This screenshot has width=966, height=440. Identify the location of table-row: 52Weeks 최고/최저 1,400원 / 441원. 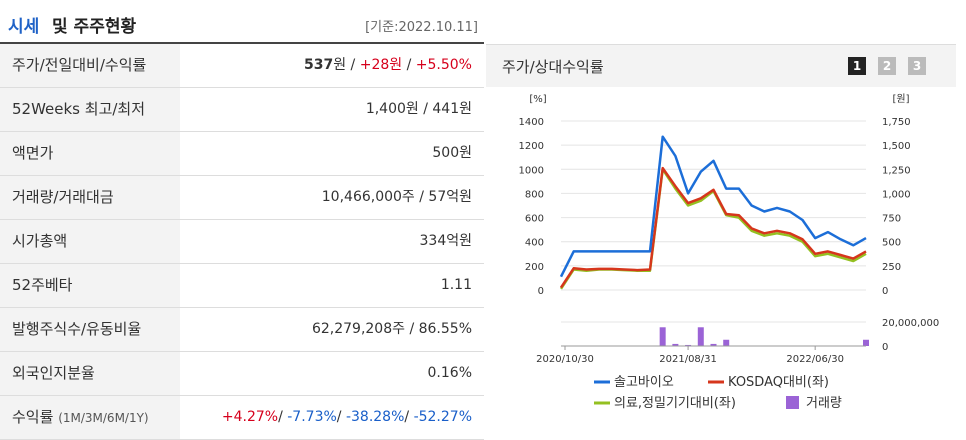
(242, 110).